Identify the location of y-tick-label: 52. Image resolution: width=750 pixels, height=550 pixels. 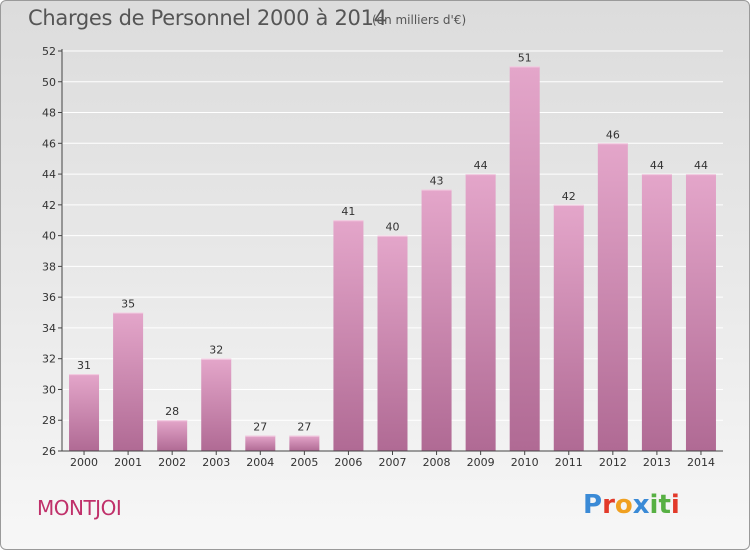
(49, 51).